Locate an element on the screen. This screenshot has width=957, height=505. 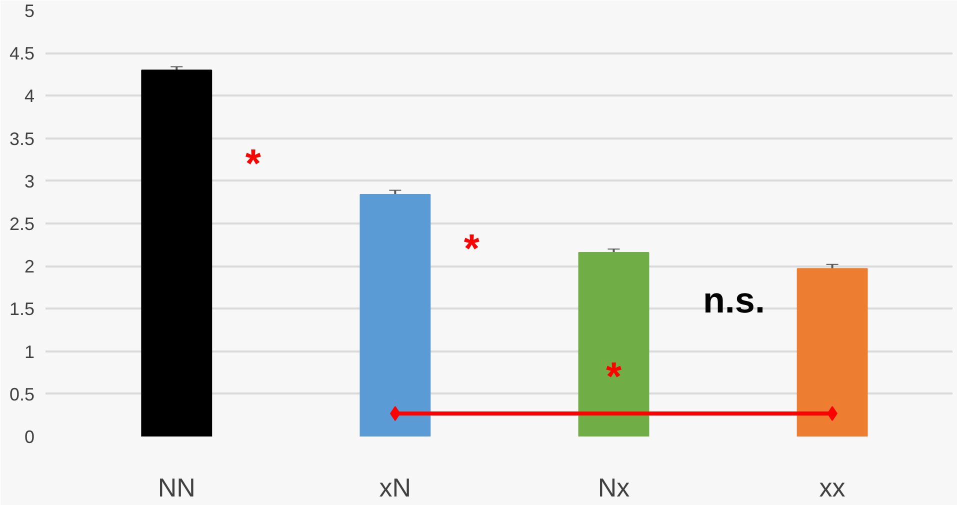
x-tick-label: Nx is located at coordinates (614, 487).